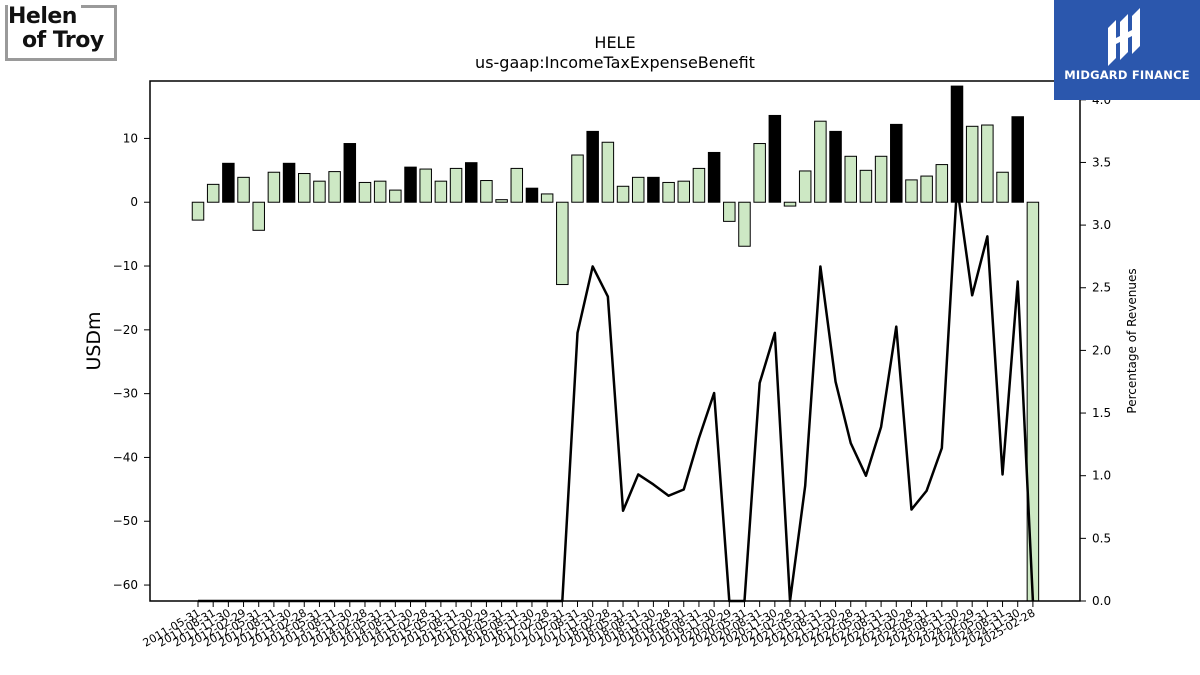 This screenshot has height=675, width=1200. I want to click on chart-subtitle: us-gaap:IncomeTaxExpenseBenefit, so click(615, 62).